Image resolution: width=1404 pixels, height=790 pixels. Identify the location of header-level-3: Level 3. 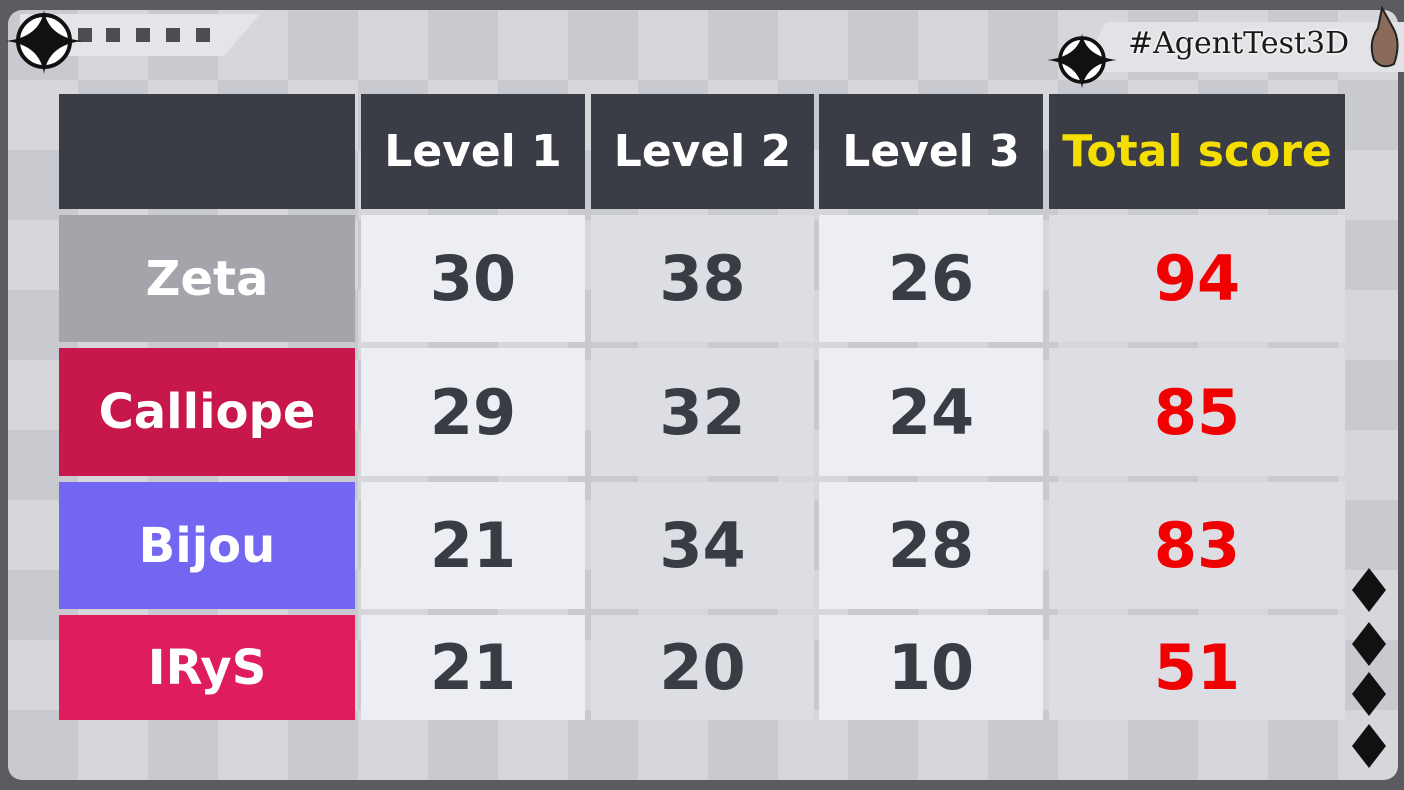
(931, 151).